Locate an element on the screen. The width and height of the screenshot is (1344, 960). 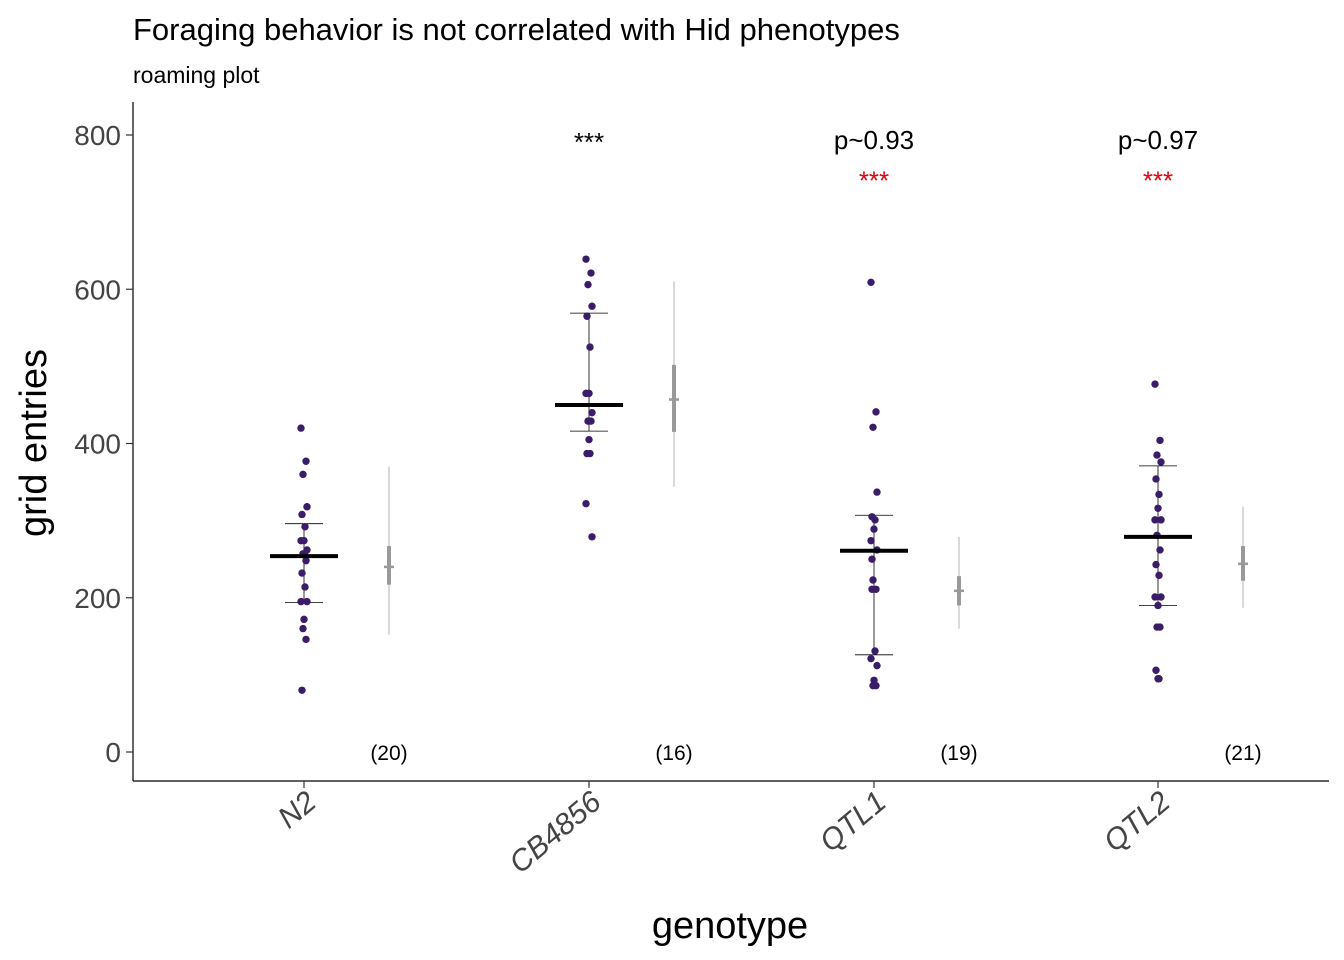
sample-size-label: (21) is located at coordinates (1242, 753).